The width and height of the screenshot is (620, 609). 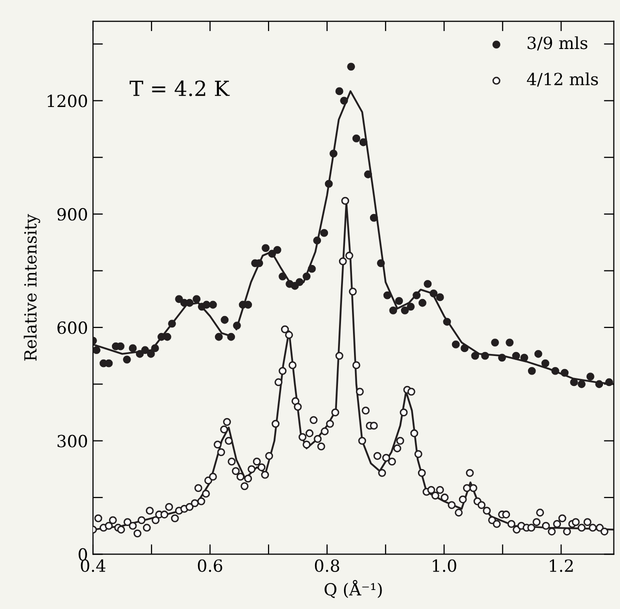 I want to click on y-tick-label: 600, so click(x=72, y=327).